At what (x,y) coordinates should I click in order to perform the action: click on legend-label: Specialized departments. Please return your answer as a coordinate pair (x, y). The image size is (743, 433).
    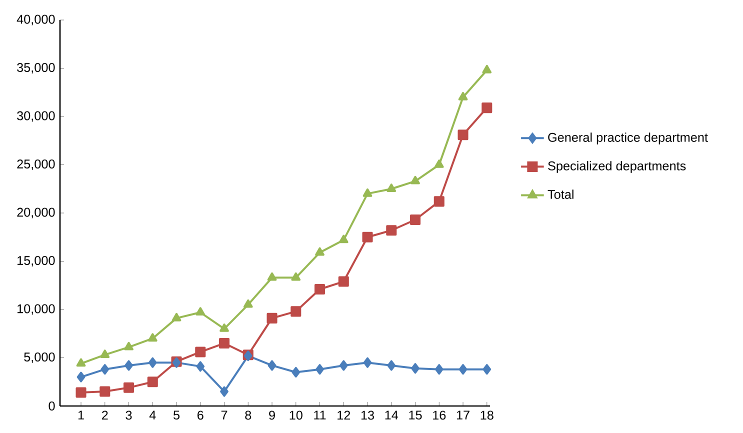
    Looking at the image, I should click on (617, 167).